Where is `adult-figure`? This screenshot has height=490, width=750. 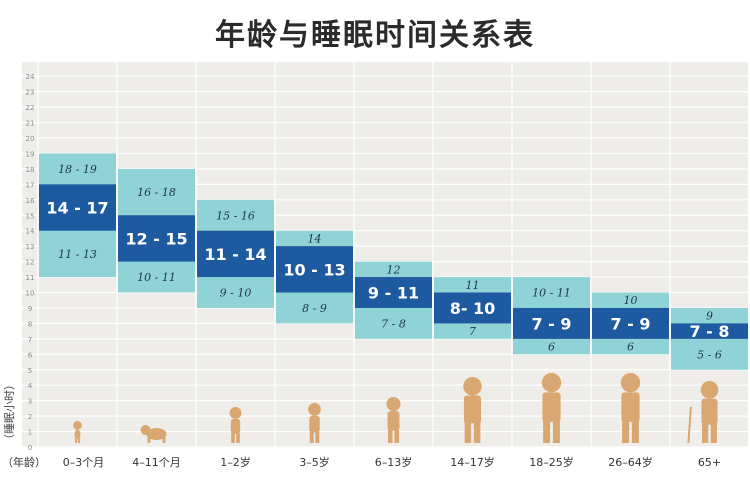
adult-figure is located at coordinates (630, 408).